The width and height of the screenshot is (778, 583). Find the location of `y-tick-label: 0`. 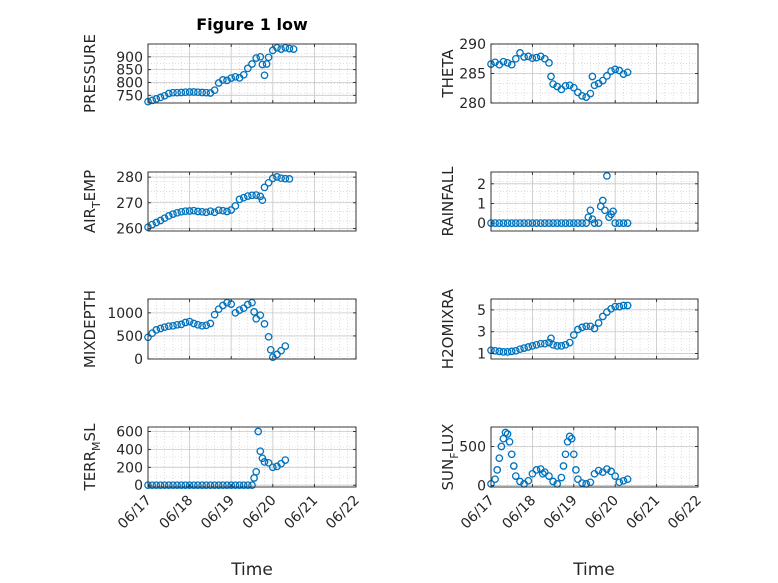

y-tick-label: 0 is located at coordinates (481, 224).